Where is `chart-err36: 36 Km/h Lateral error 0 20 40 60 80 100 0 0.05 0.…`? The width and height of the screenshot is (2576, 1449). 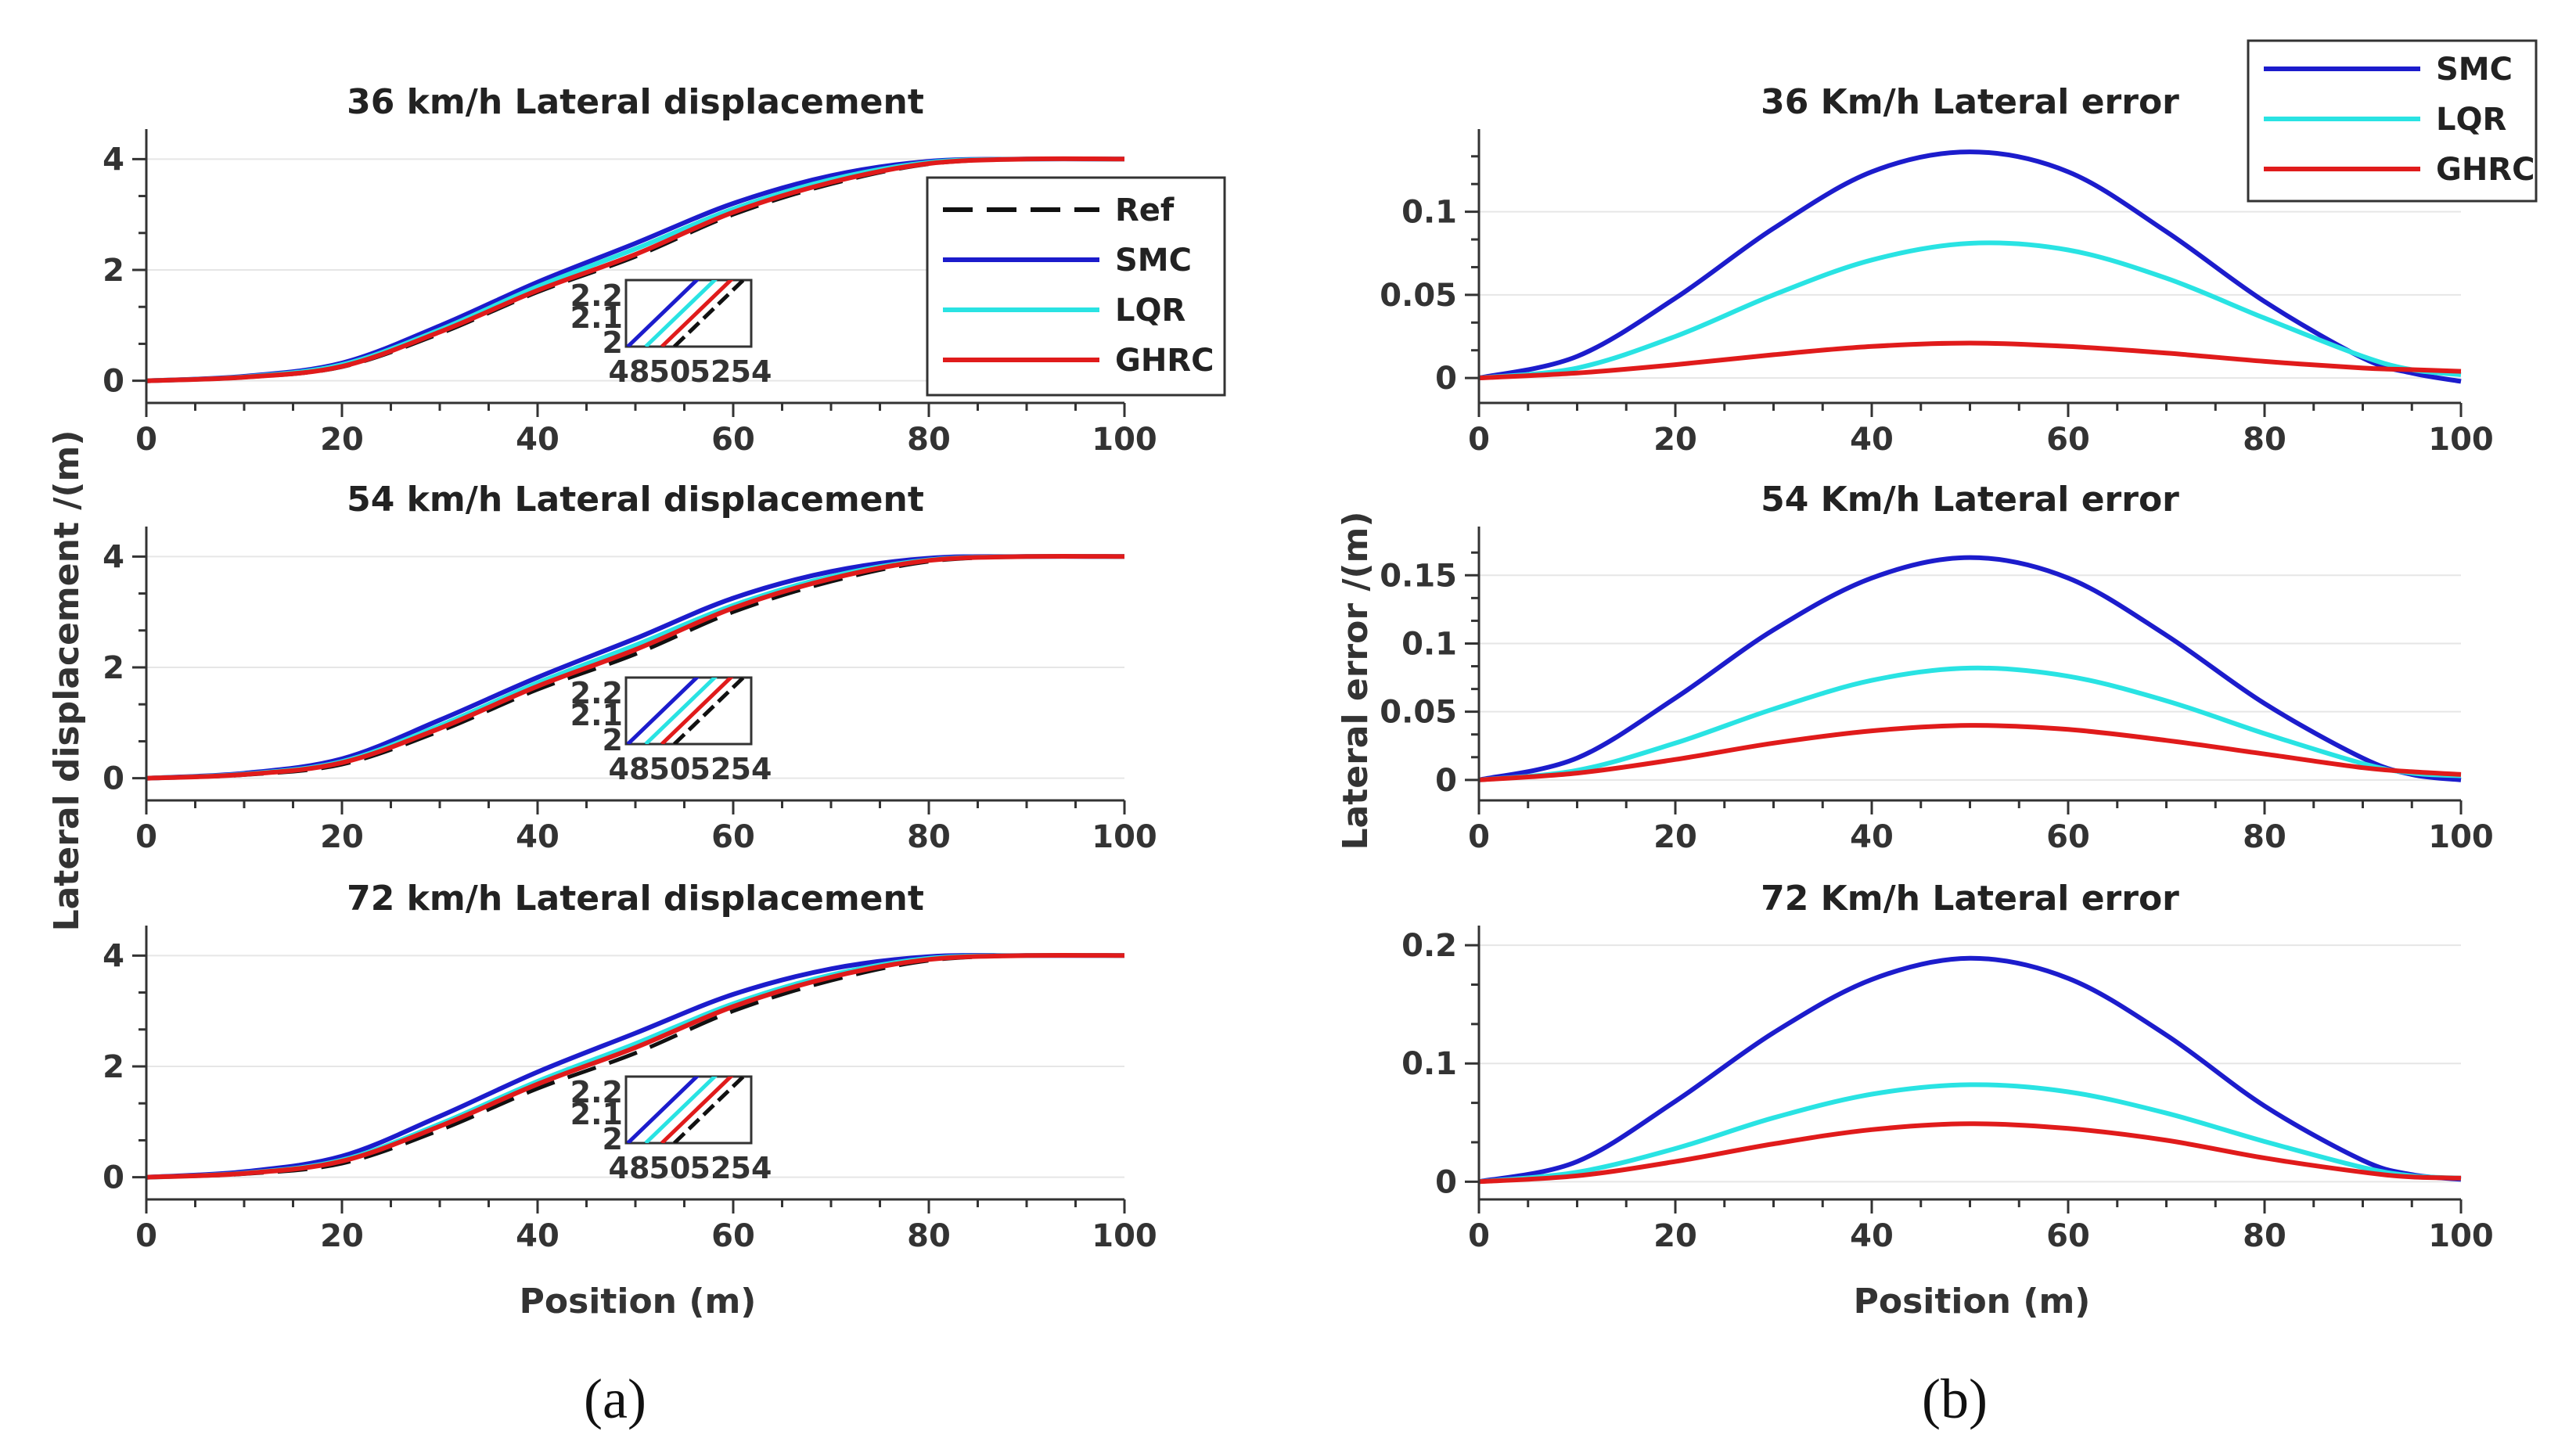 chart-err36: 36 Km/h Lateral error 0 20 40 60 80 100 0 0.05 0.… is located at coordinates (1936, 270).